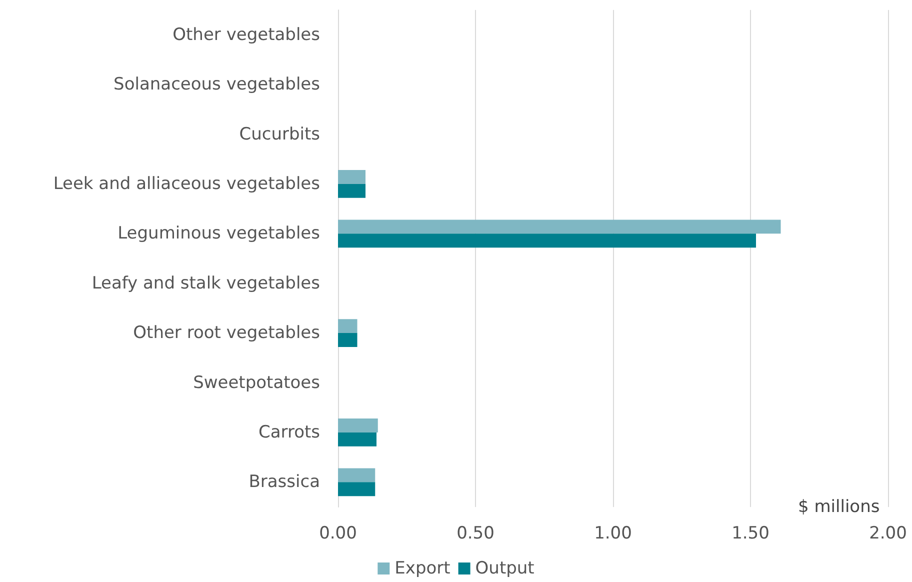 The height and width of the screenshot is (582, 912). I want to click on legend-label: Output, so click(505, 568).